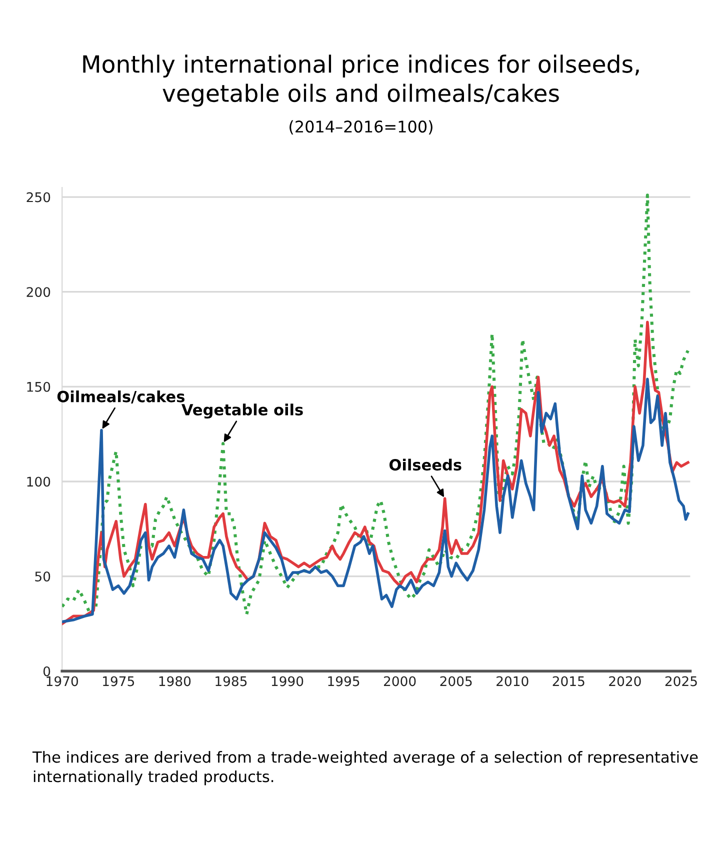 This screenshot has width=722, height=841. I want to click on annotation: Vegetable oils, so click(242, 411).